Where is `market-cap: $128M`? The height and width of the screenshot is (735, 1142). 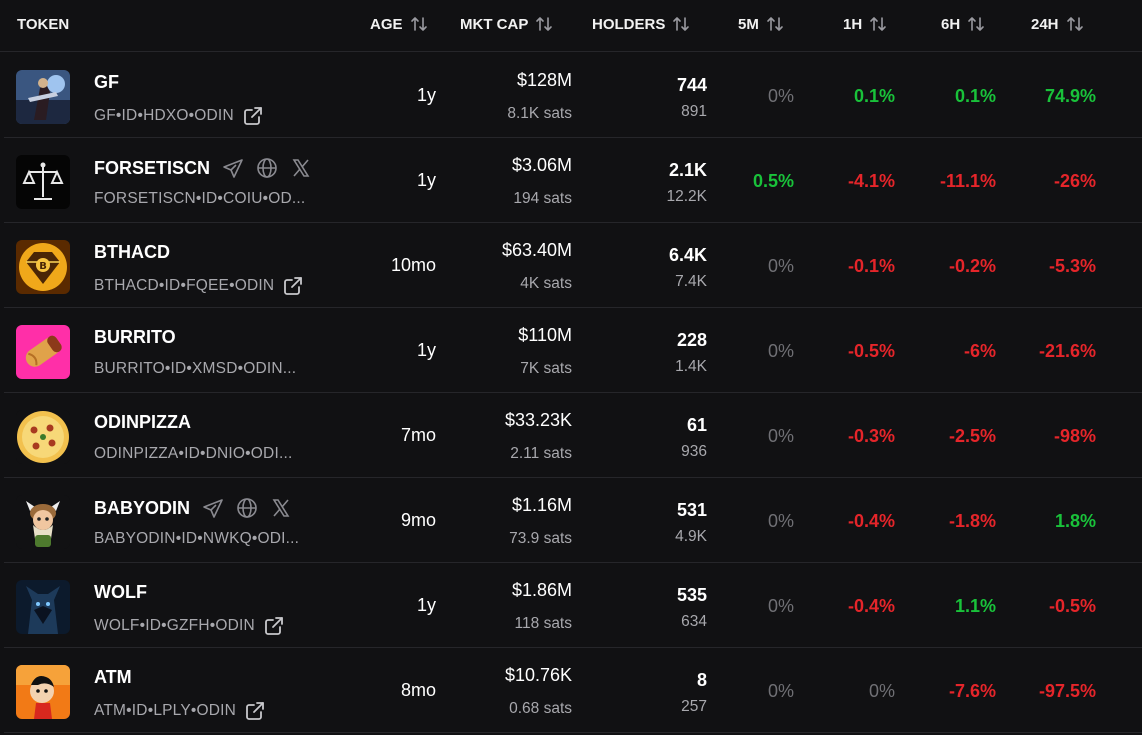 market-cap: $128M is located at coordinates (544, 80).